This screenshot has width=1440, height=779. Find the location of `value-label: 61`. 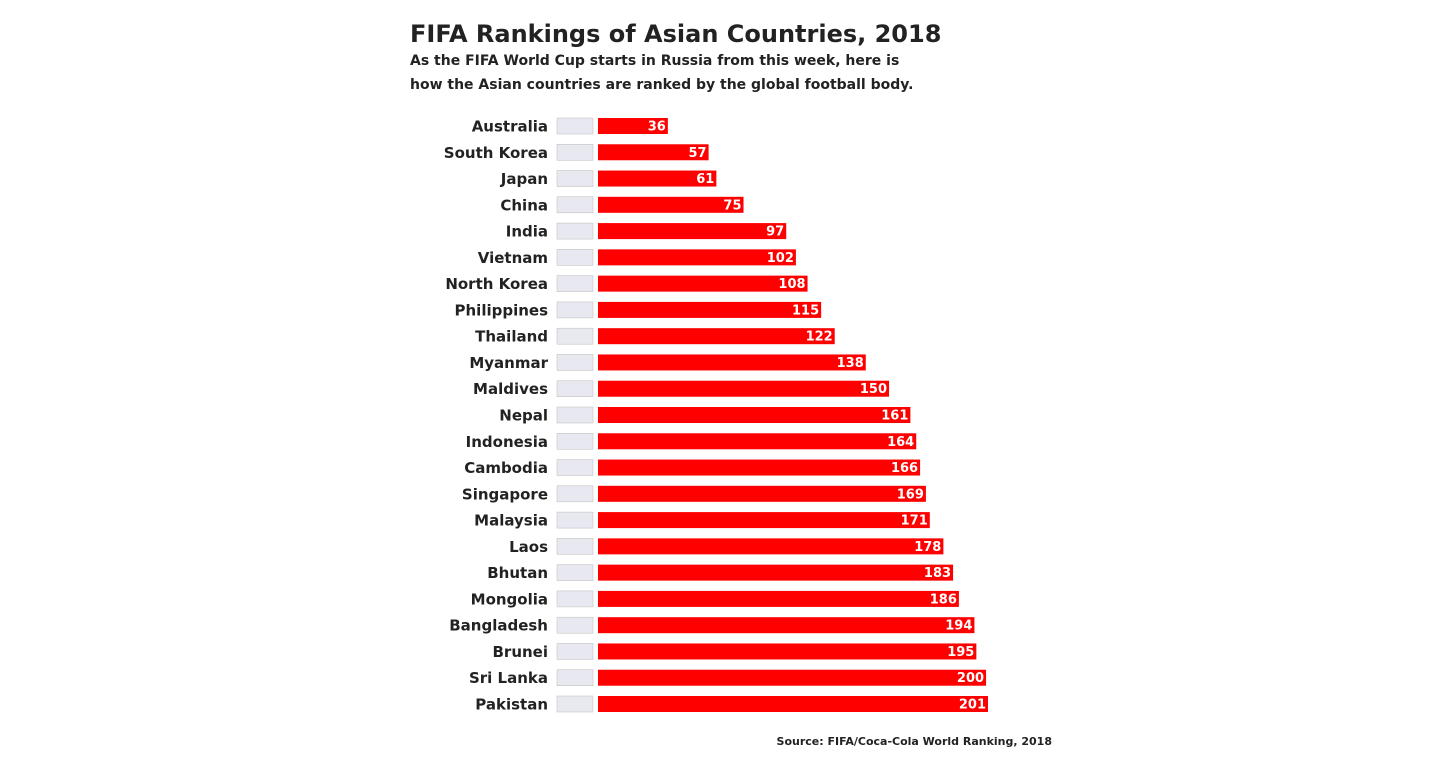

value-label: 61 is located at coordinates (705, 179).